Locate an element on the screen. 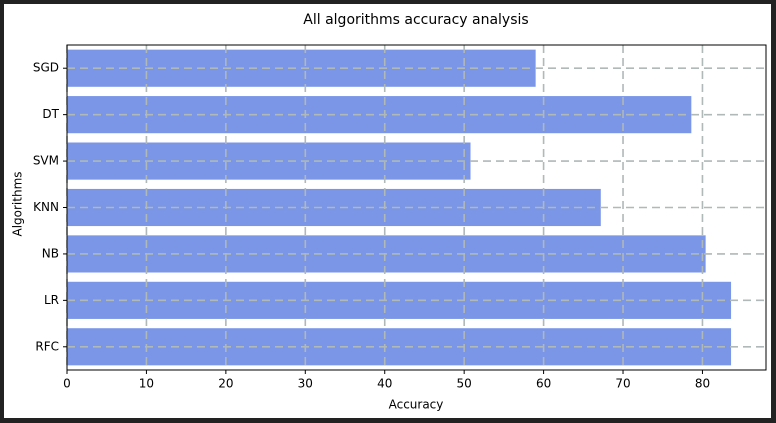 This screenshot has height=423, width=776. y-axis-label: Algorithms is located at coordinates (18, 203).